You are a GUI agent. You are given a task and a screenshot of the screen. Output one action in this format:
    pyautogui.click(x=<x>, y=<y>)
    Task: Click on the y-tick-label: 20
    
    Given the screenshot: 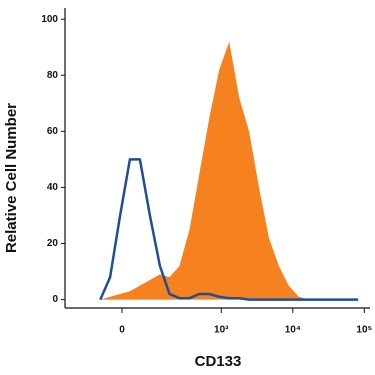 What is the action you would take?
    pyautogui.click(x=53, y=243)
    